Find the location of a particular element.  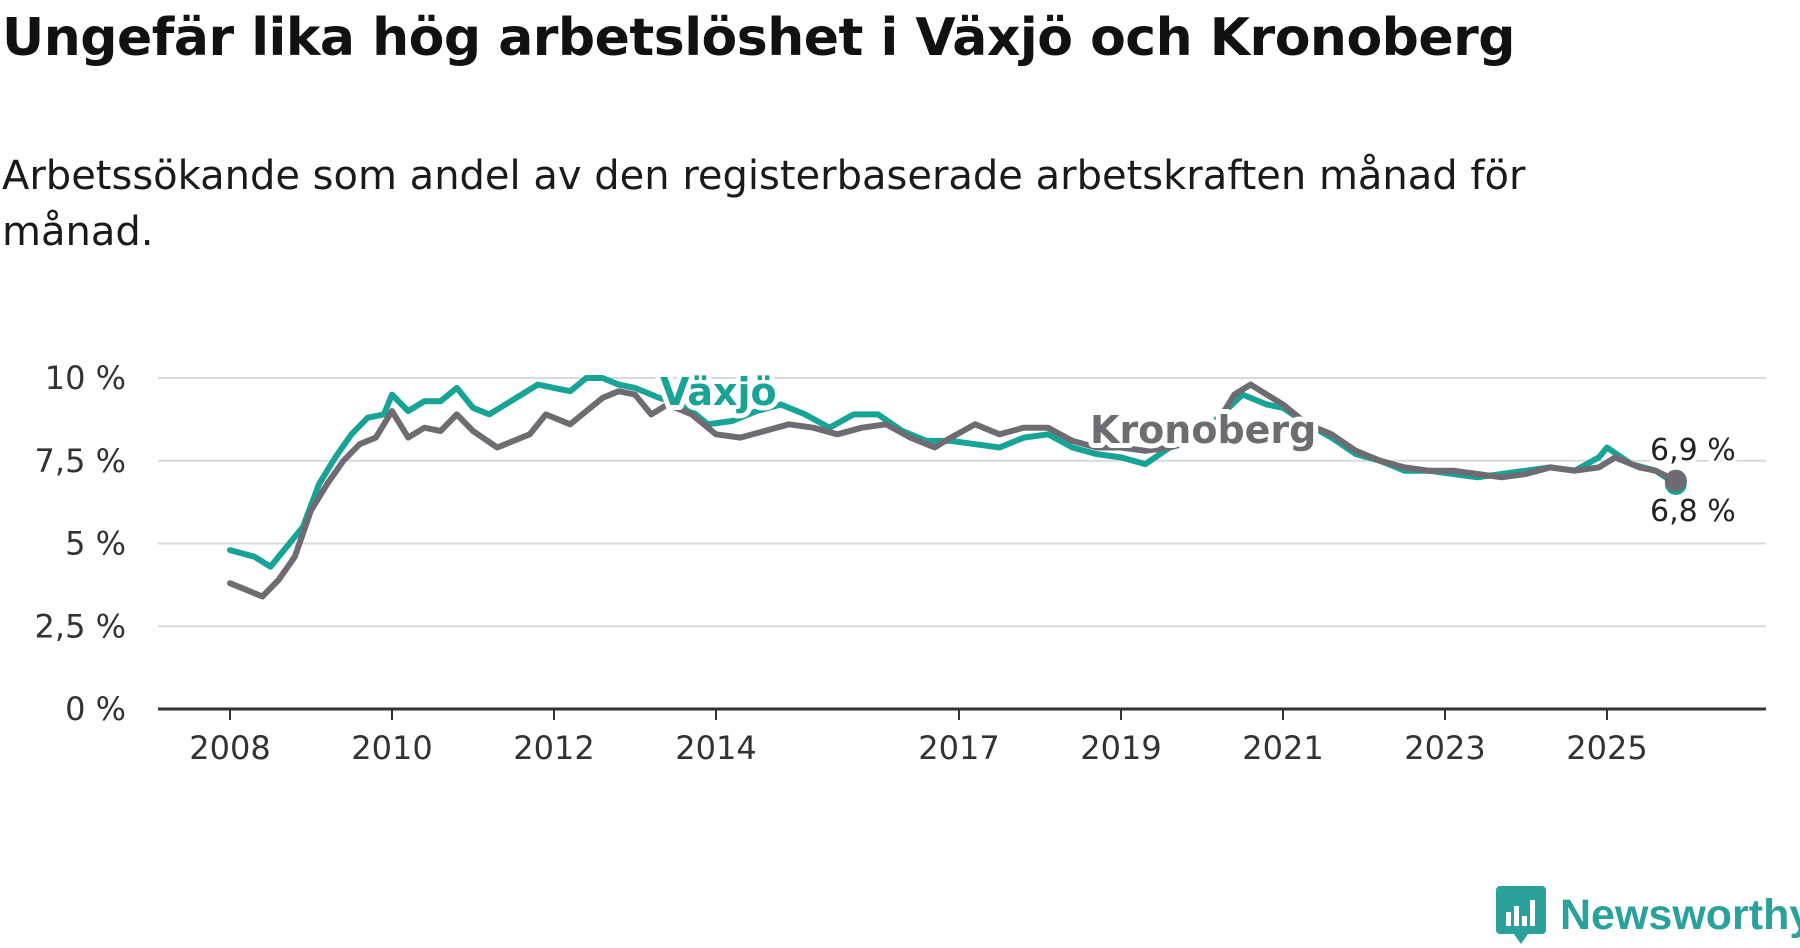

x-tick-label: 2012 is located at coordinates (553, 748).